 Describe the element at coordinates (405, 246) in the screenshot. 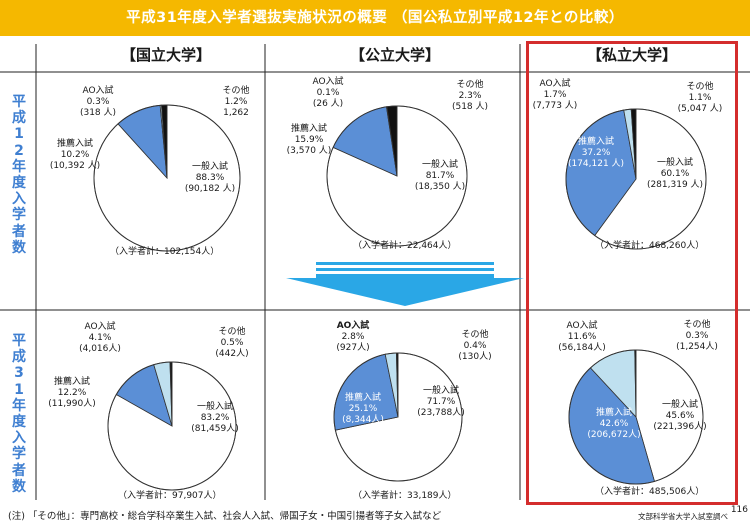

I see `total-label: （入学者計：22,464人）` at that location.